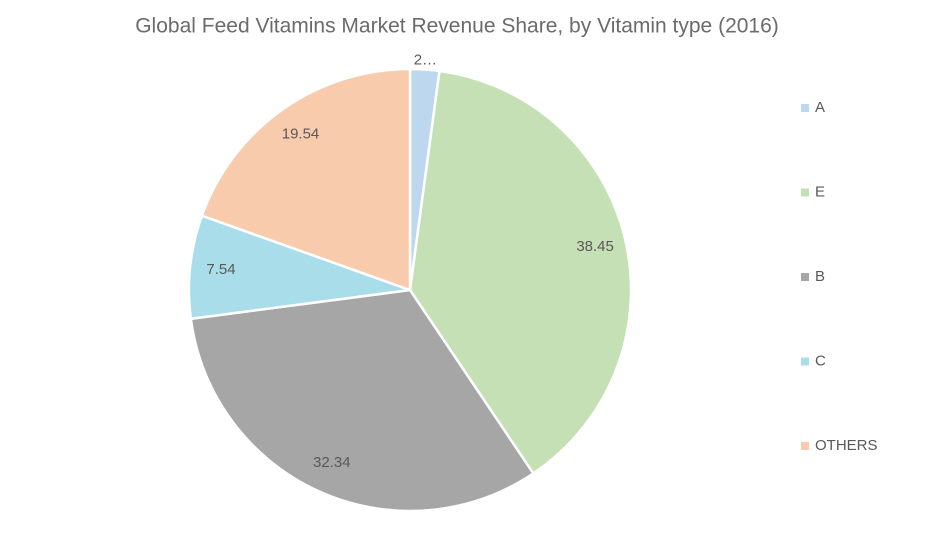 The image size is (941, 559). I want to click on data-label: 7.54, so click(220, 269).